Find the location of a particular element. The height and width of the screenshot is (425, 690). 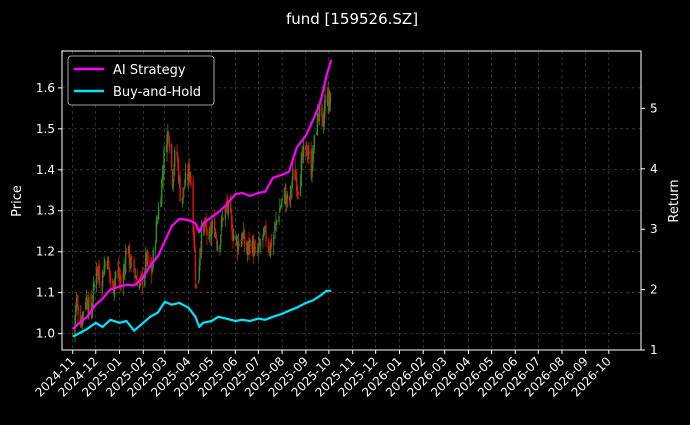

y-tick-label-right: 1 is located at coordinates (654, 350).